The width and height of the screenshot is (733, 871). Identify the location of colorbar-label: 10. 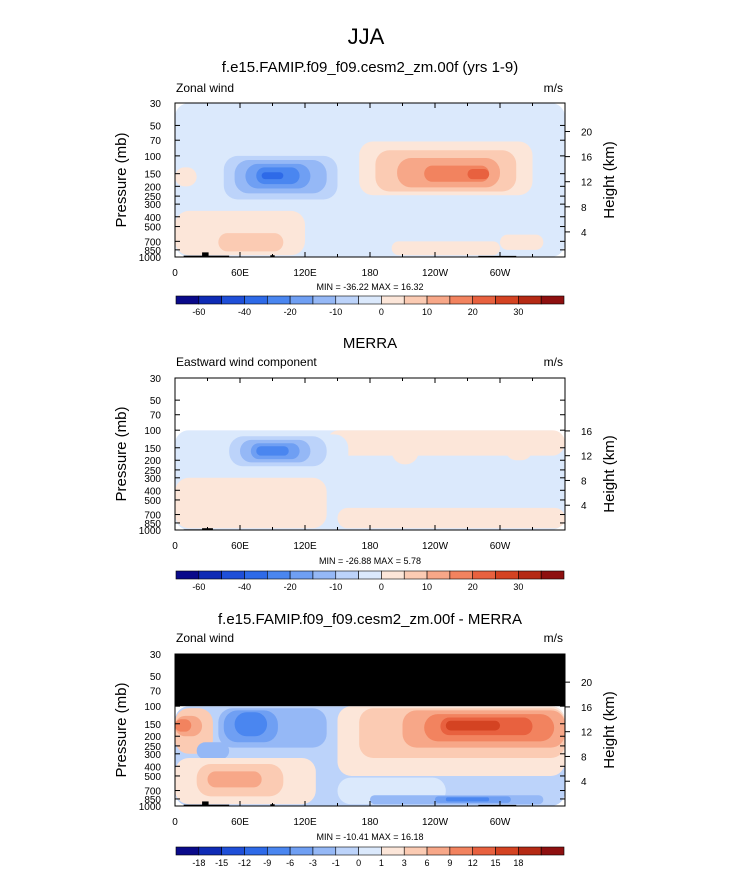
(427, 587).